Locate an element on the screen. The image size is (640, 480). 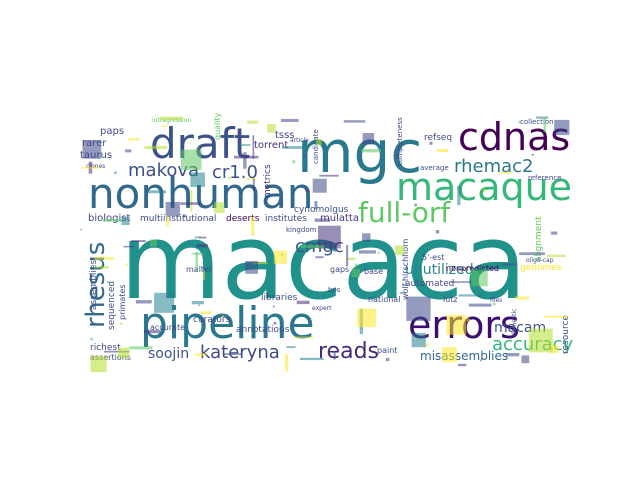
cloud-word: expert is located at coordinates (322, 308).